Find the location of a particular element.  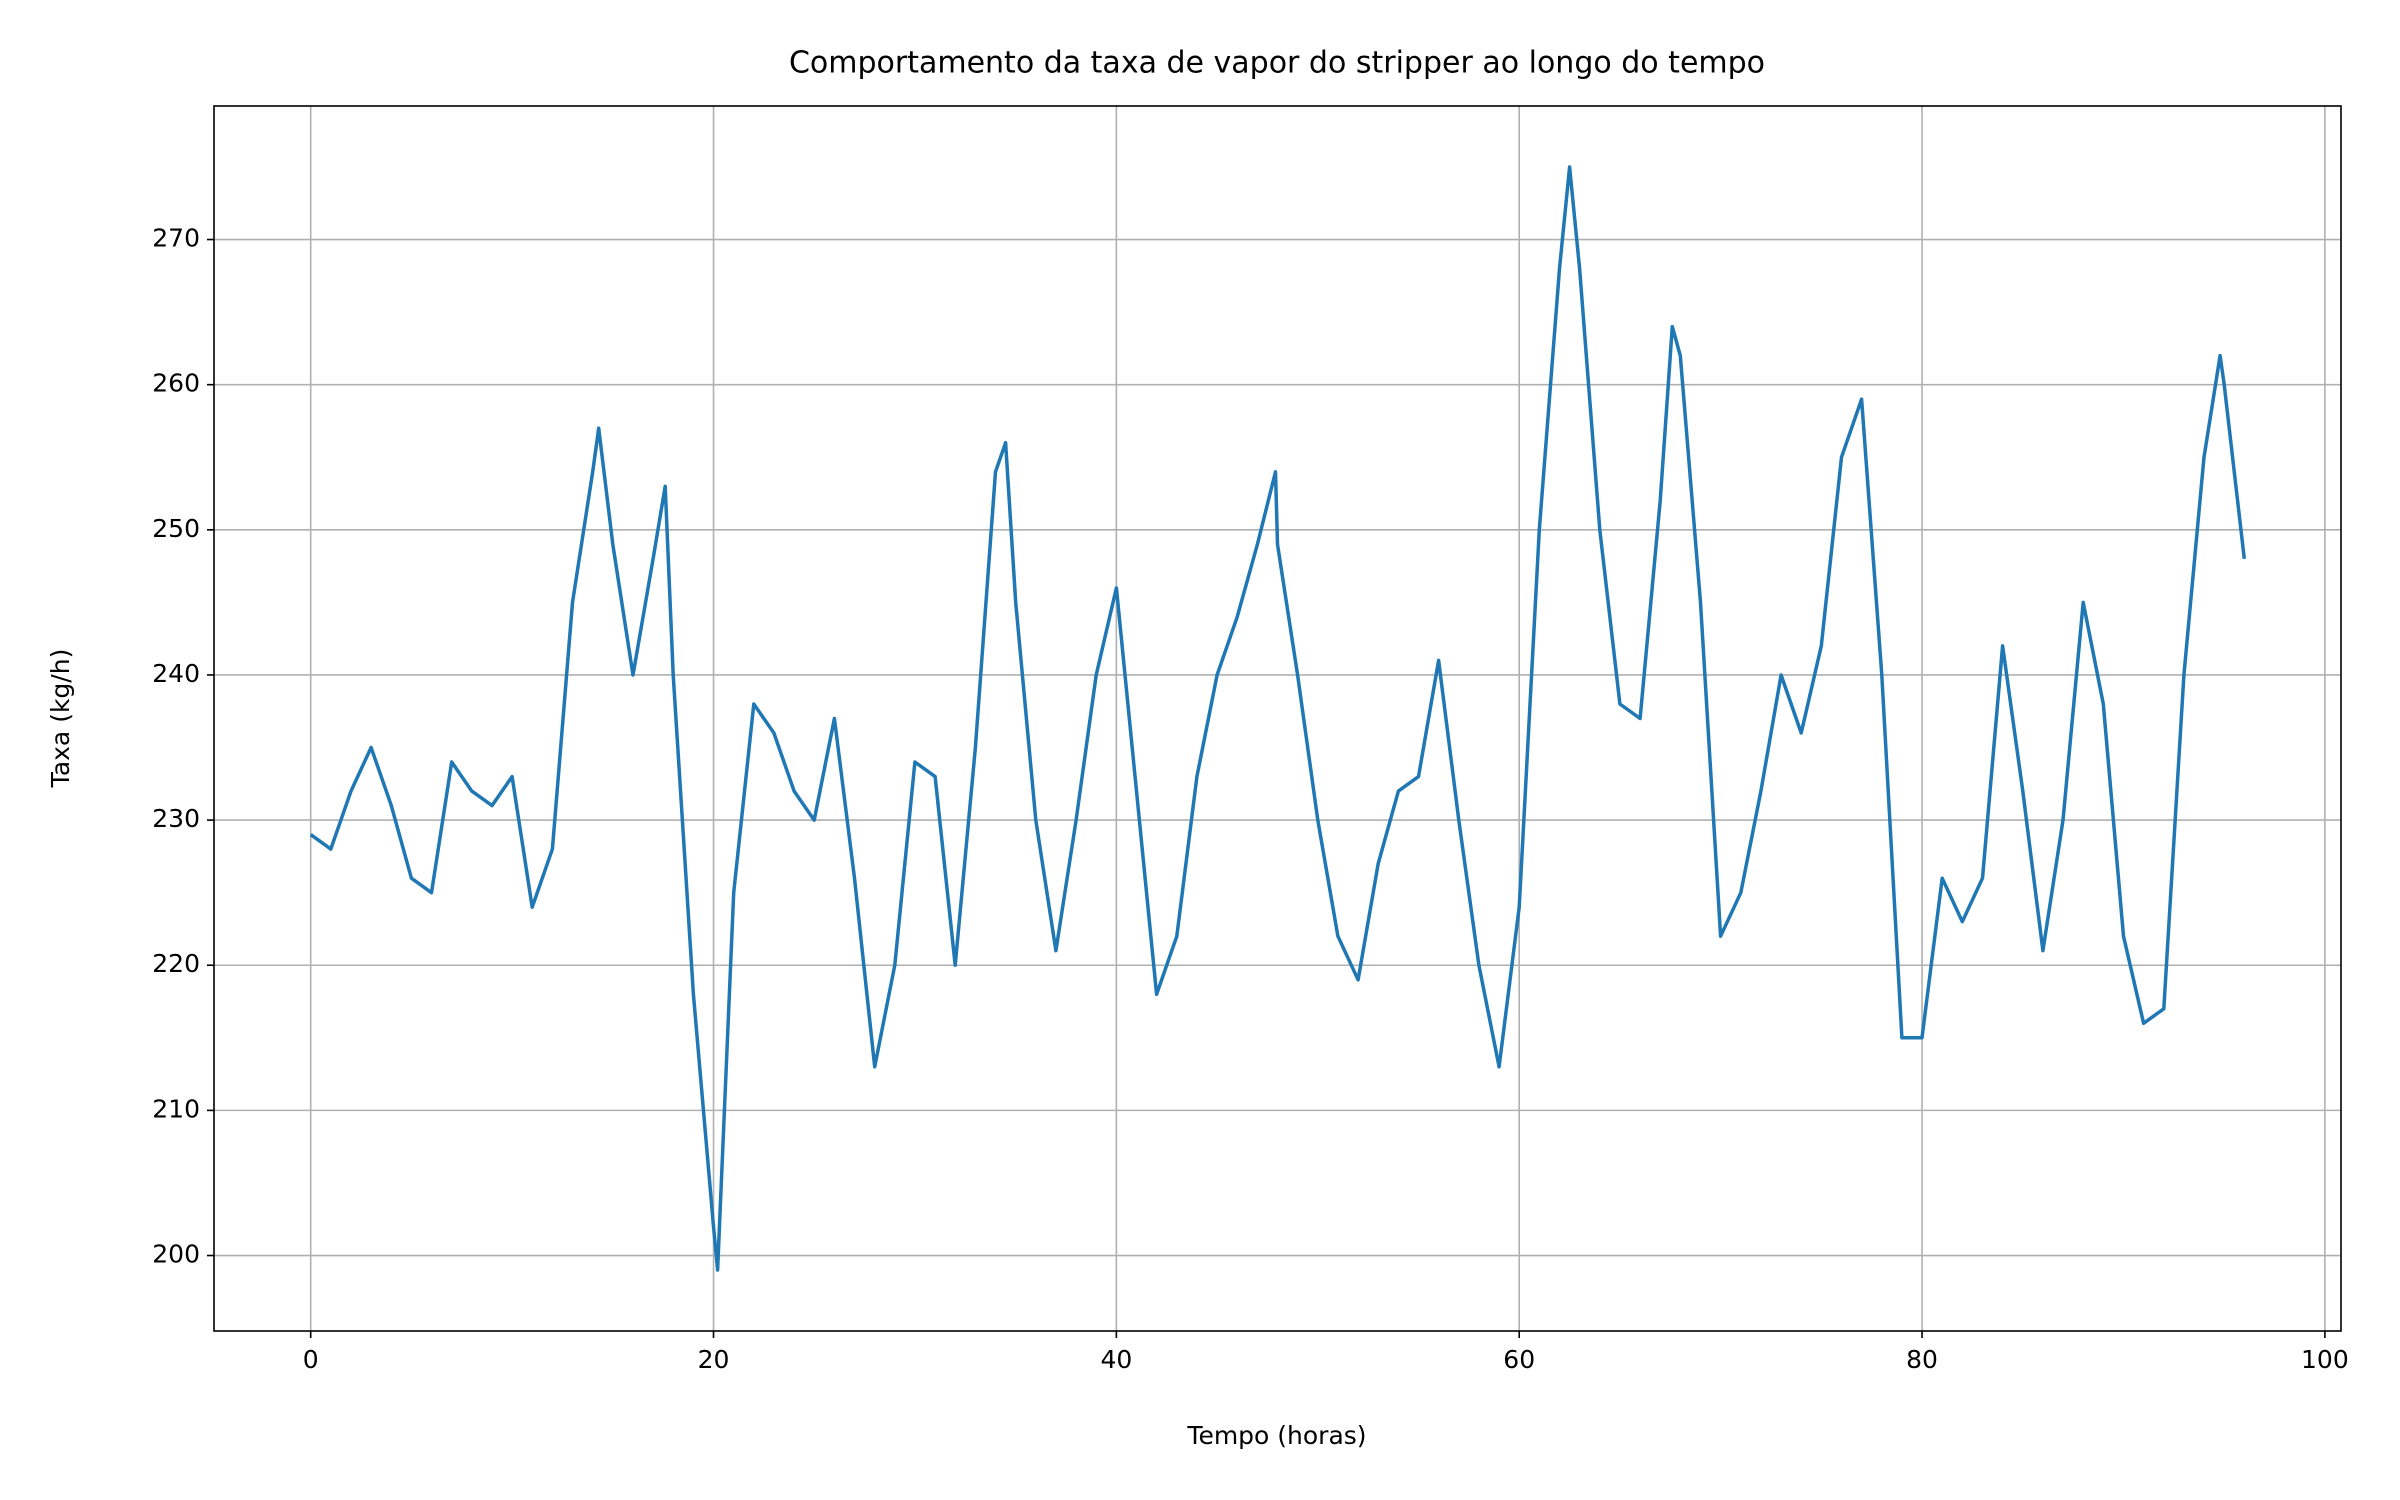

y-tick-label: 220 is located at coordinates (176, 963).